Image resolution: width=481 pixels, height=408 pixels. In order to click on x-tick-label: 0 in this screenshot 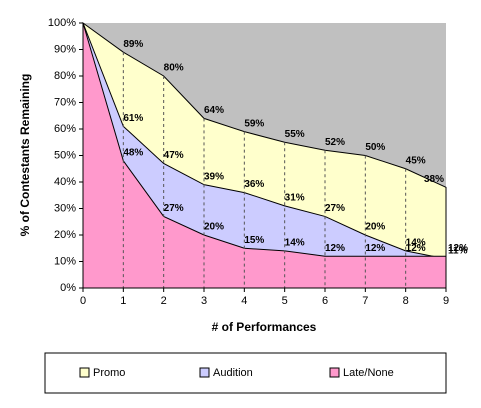, I will do `click(83, 301)`.